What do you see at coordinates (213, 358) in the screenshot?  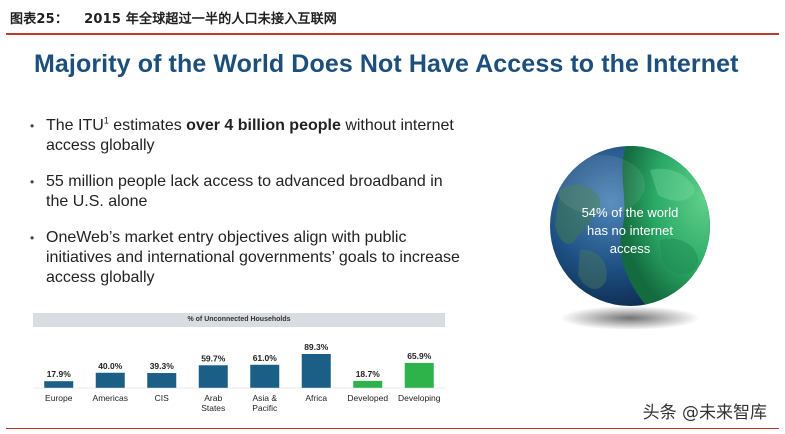 I see `bar-value-label: 59.7%` at bounding box center [213, 358].